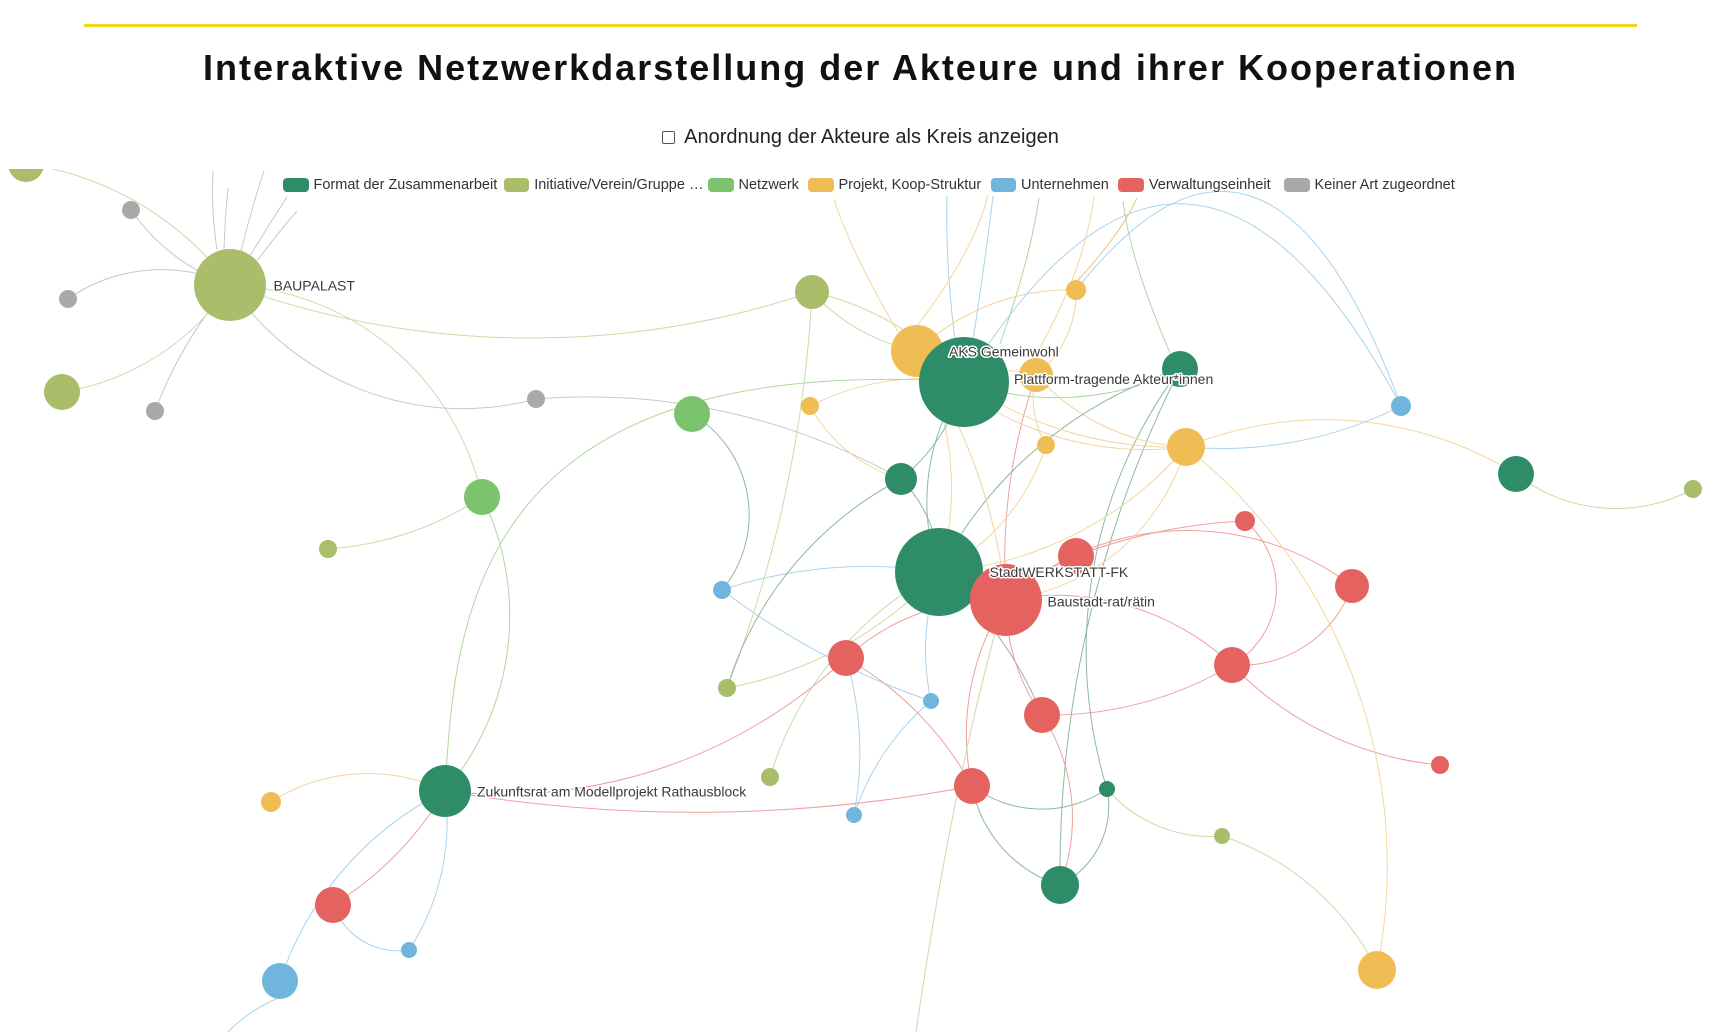 This screenshot has width=1721, height=1032. I want to click on svg-text: BAUPALAST, so click(315, 286).